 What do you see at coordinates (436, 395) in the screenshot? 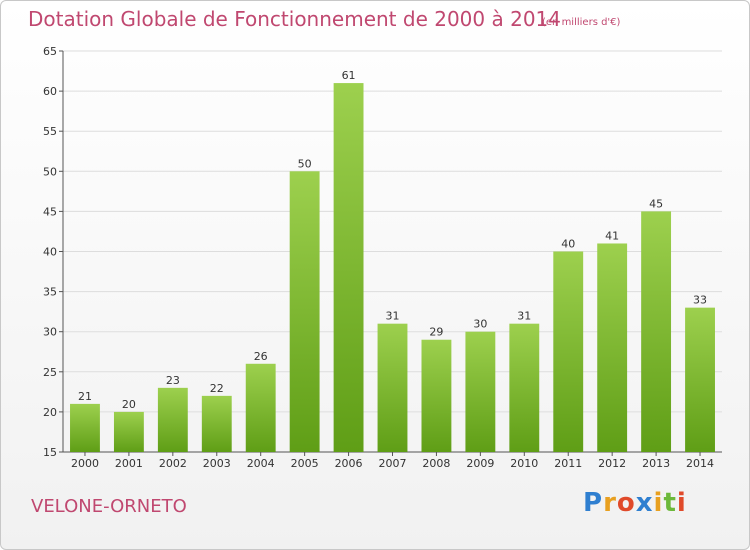
I see `bar-2008` at bounding box center [436, 395].